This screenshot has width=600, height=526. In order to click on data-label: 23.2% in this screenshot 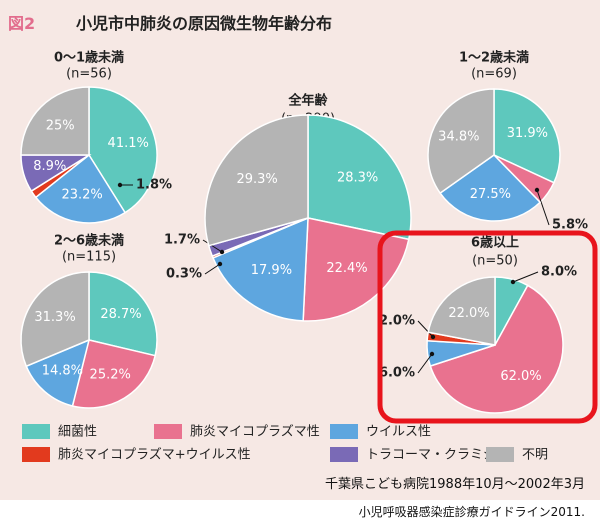, I will do `click(81, 195)`.